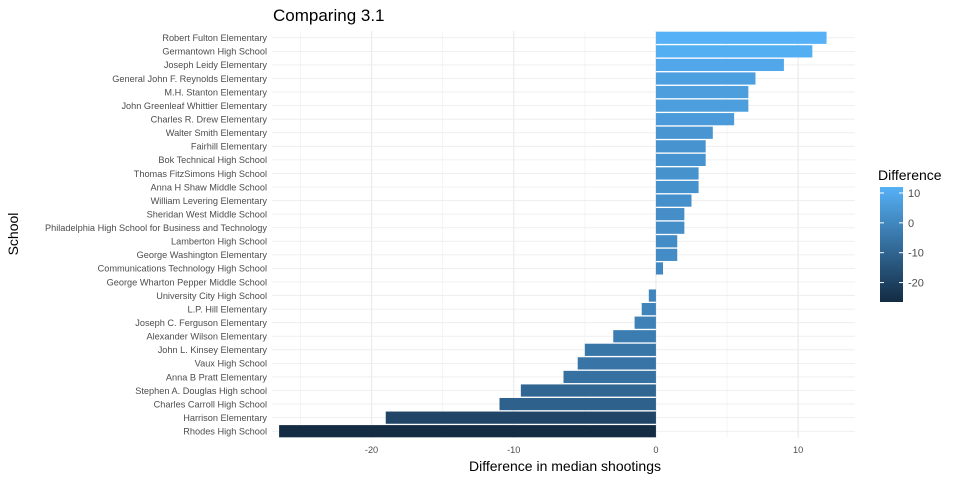 The height and width of the screenshot is (480, 960). Describe the element at coordinates (914, 194) in the screenshot. I see `legend-tick-label: 10` at that location.